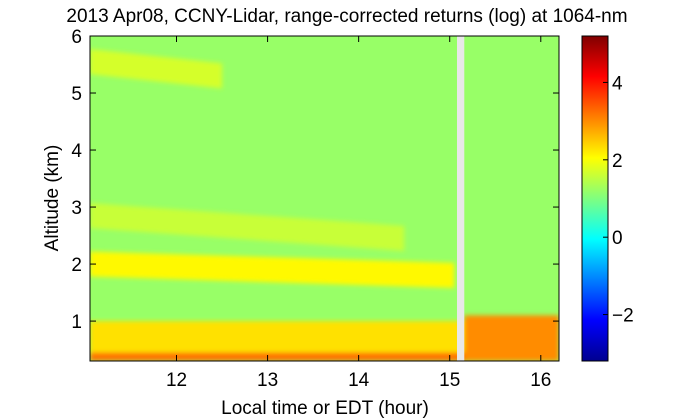  What do you see at coordinates (617, 238) in the screenshot?
I see `colorbar-tick-label: 0` at bounding box center [617, 238].